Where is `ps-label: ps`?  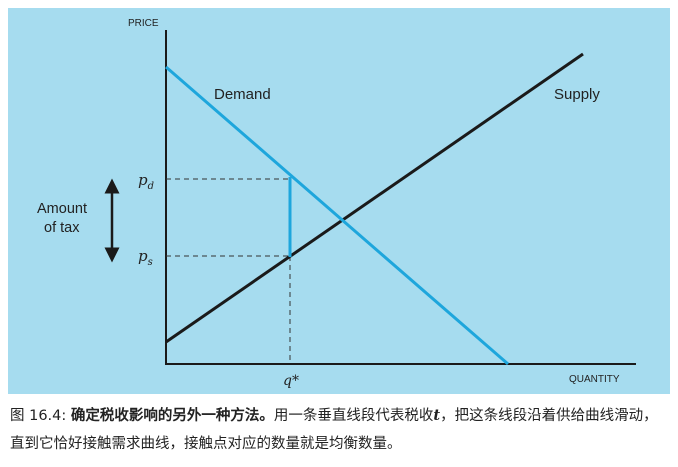
ps-label: ps is located at coordinates (145, 257).